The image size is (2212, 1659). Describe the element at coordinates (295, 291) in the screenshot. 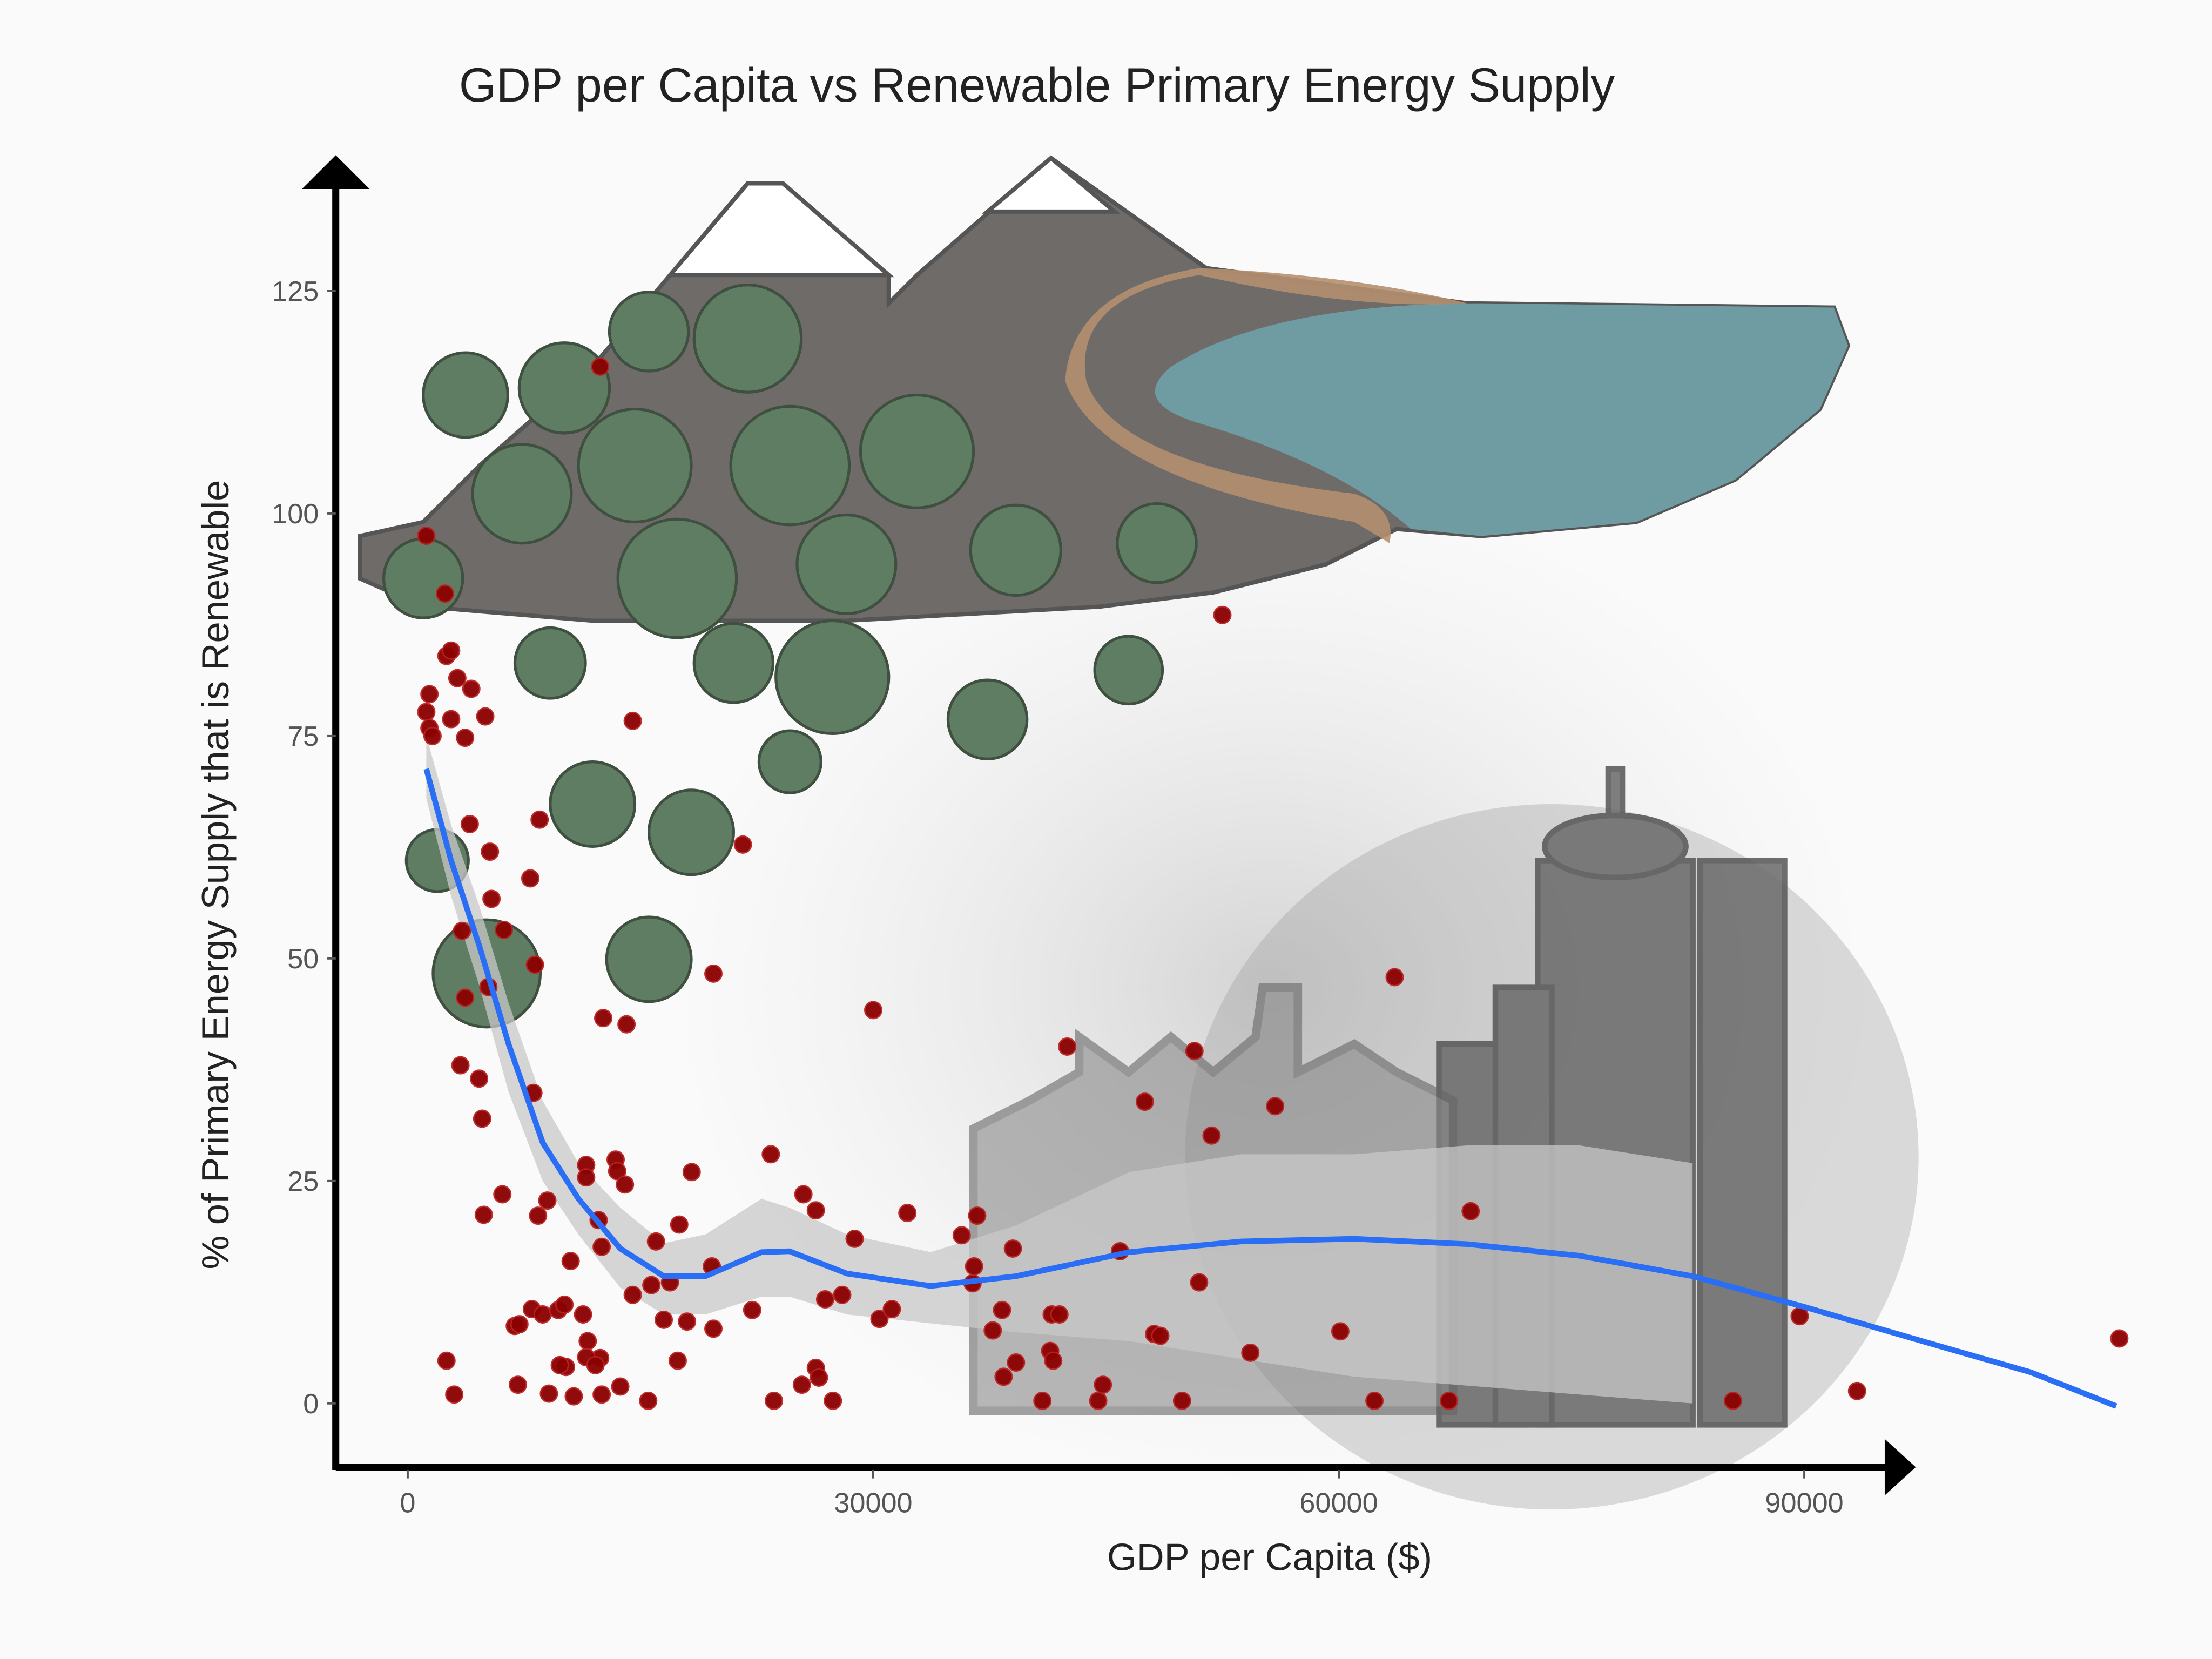

I see `y-tick-label: 125` at that location.